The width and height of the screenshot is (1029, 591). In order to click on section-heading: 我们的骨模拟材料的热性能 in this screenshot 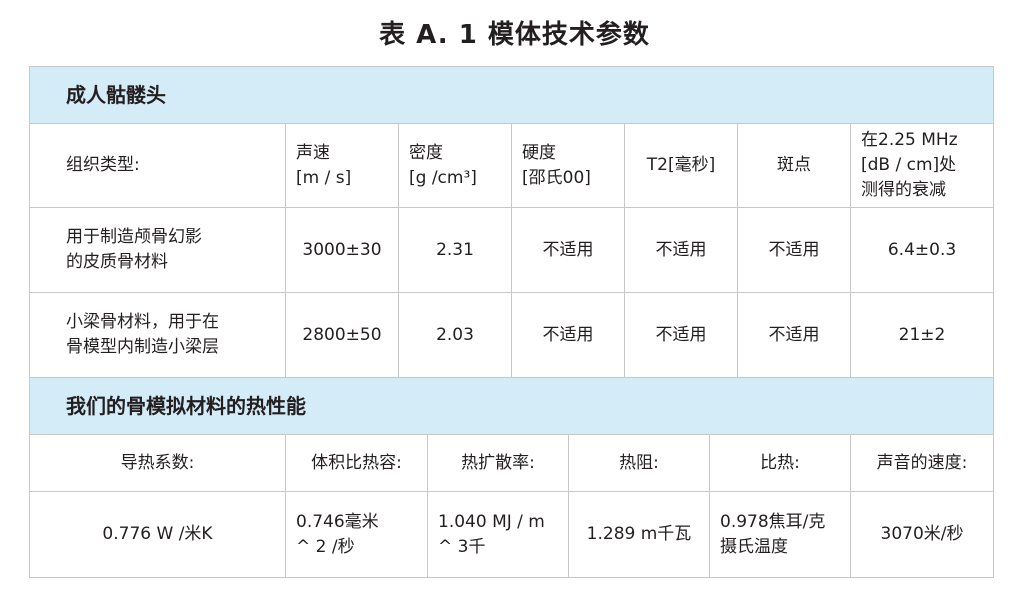, I will do `click(511, 406)`.